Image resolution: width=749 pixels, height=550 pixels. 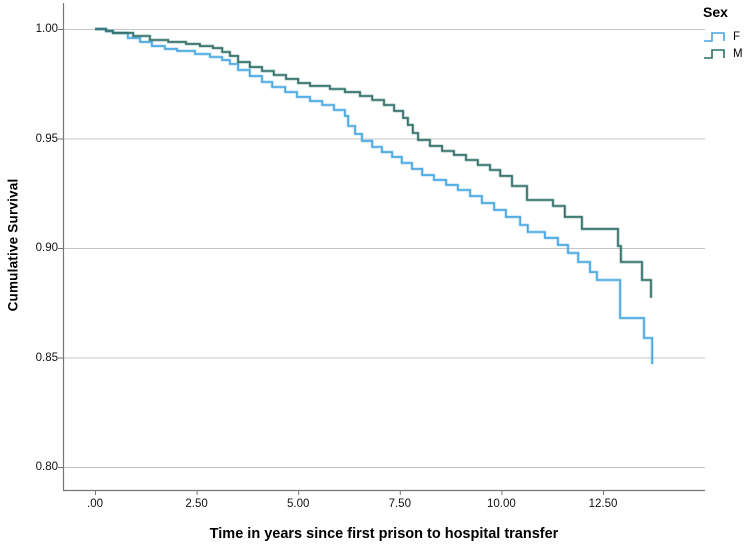 I want to click on legend: Sex F M, so click(x=726, y=33).